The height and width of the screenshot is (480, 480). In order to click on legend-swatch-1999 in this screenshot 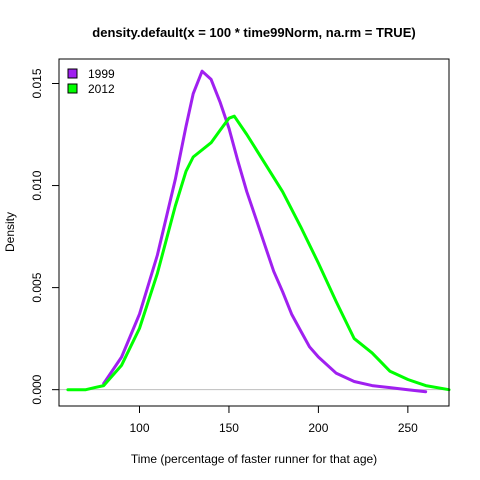, I will do `click(72, 73)`.